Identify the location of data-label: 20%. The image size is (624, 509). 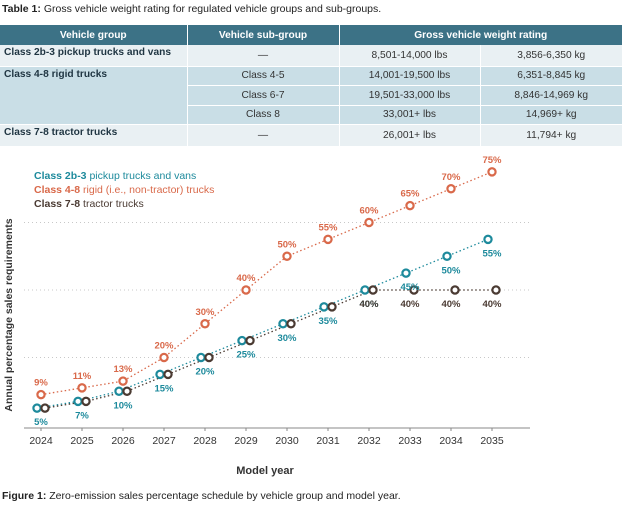
(164, 346).